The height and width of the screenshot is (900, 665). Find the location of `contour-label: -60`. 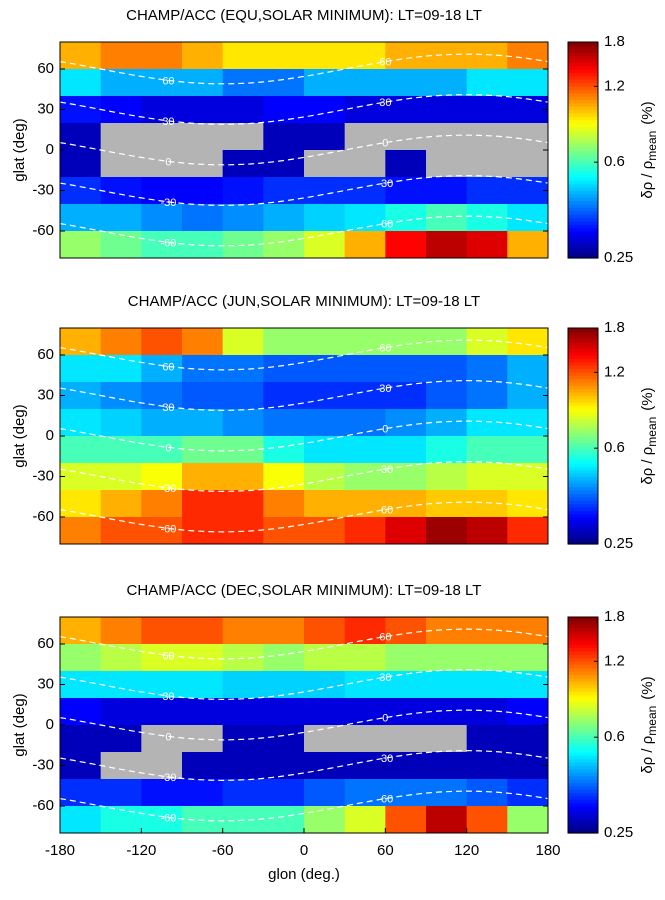

contour-label: -60 is located at coordinates (168, 529).